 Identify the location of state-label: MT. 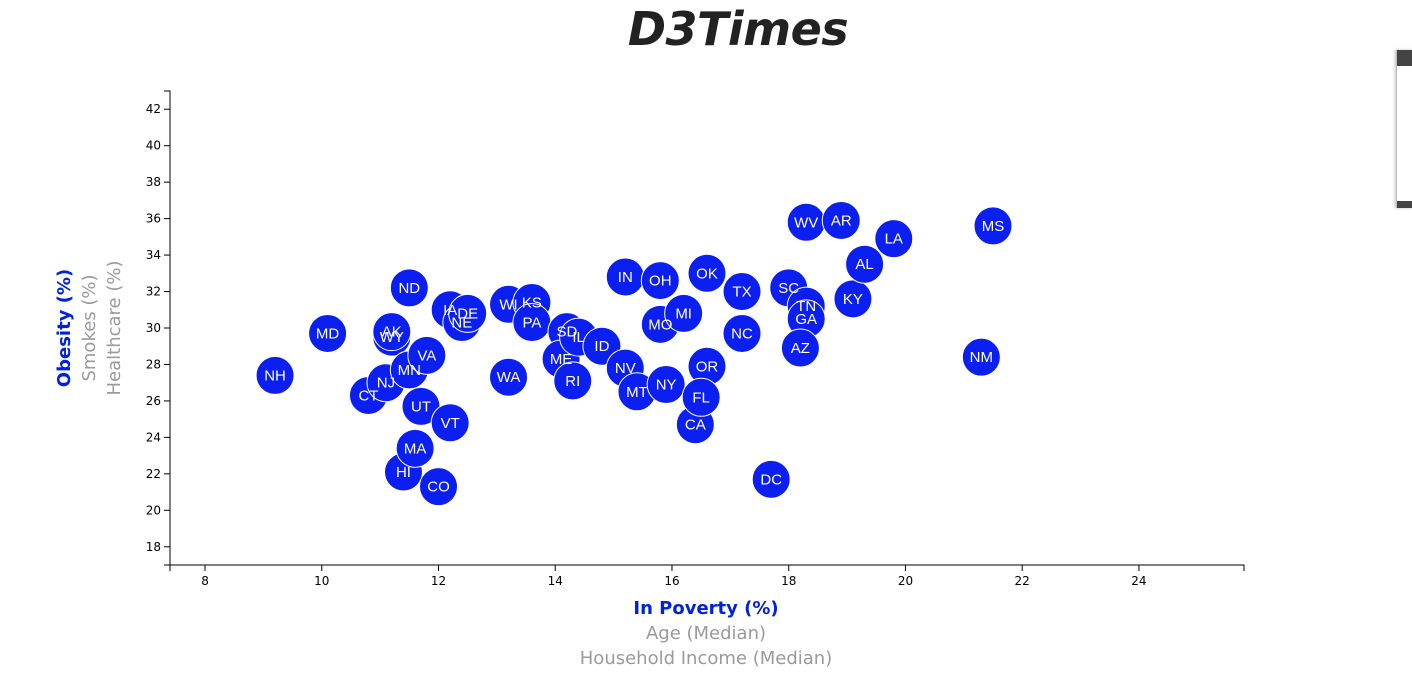
(637, 392).